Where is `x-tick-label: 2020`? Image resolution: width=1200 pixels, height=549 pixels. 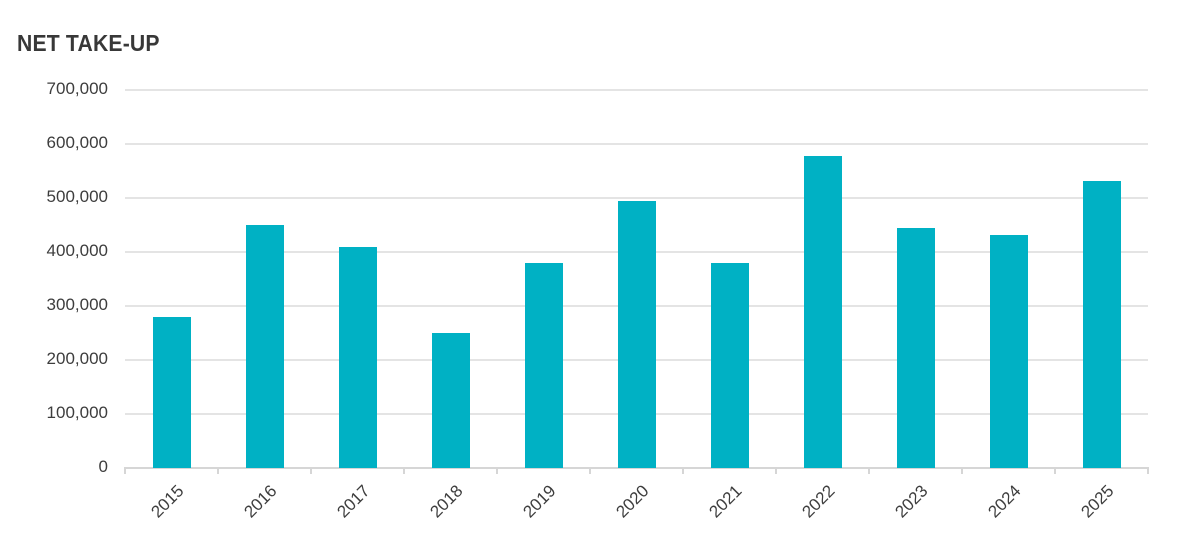 x-tick-label: 2020 is located at coordinates (632, 501).